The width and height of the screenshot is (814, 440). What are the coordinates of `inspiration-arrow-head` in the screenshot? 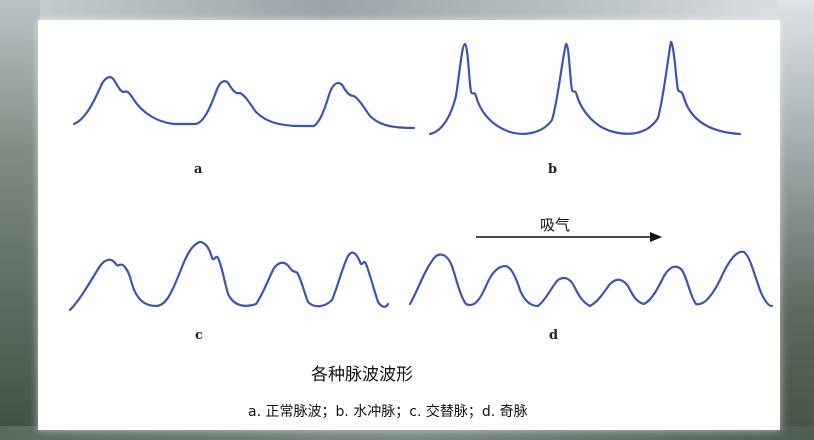 It's located at (656, 237).